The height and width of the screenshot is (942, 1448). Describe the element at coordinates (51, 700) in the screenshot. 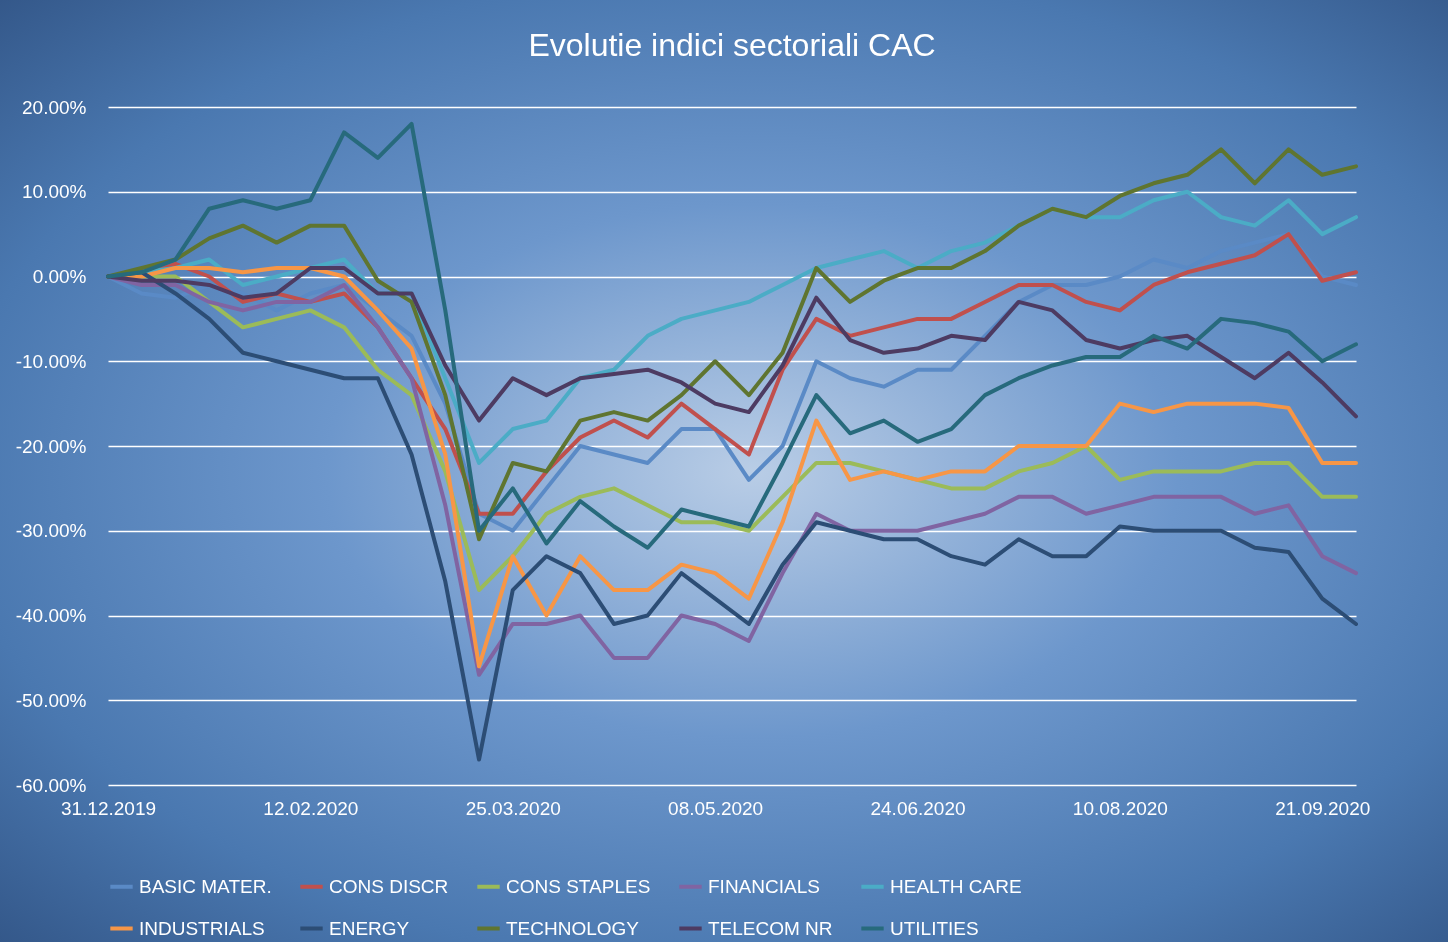

I see `y-tick-label: -50.00%` at that location.